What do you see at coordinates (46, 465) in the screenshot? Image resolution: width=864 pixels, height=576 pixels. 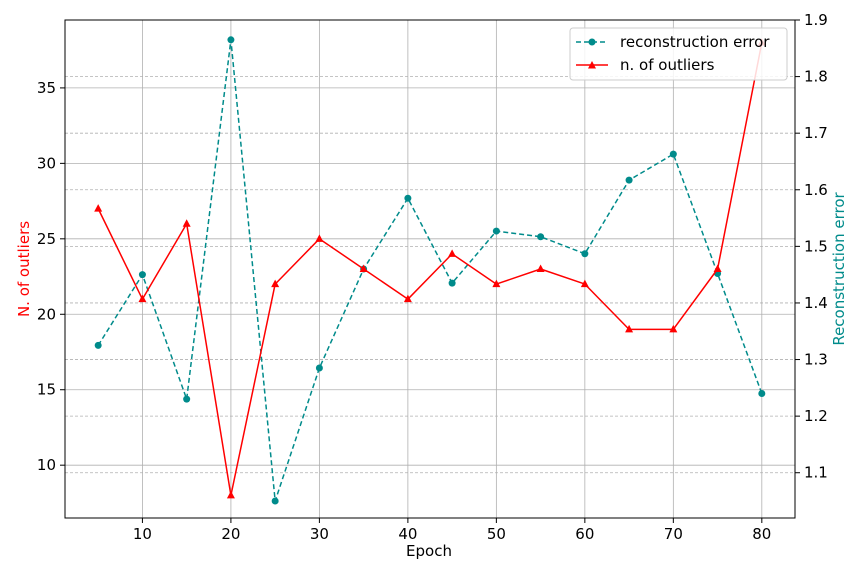 I see `y-left-tick-label: 10` at bounding box center [46, 465].